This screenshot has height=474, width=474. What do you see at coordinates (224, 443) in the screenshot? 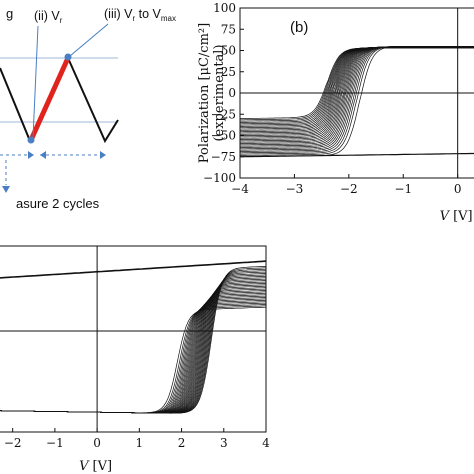
I see `panel-c-xtick-label: 3` at bounding box center [224, 443].